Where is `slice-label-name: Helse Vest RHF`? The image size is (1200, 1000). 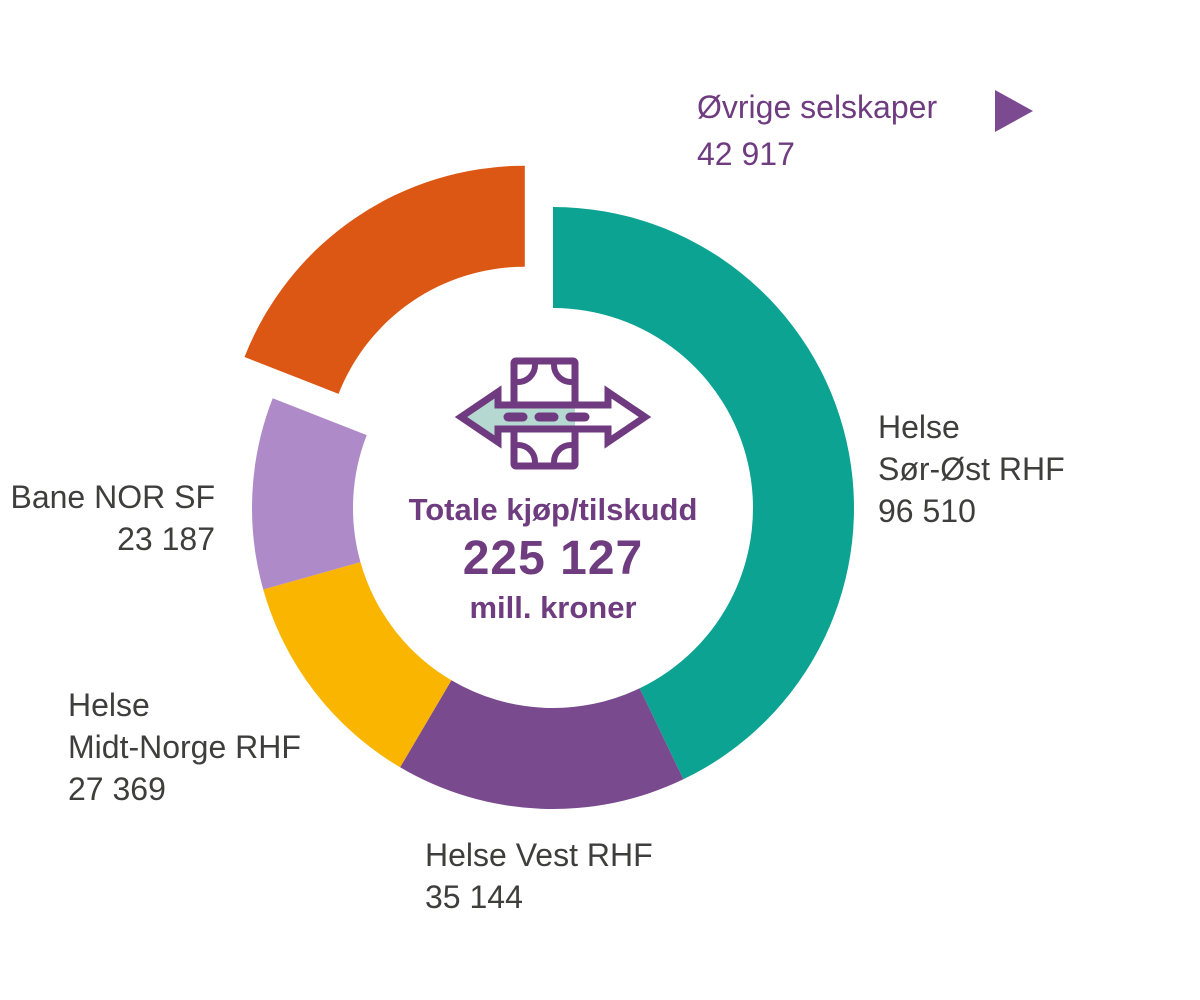 slice-label-name: Helse Vest RHF is located at coordinates (539, 855).